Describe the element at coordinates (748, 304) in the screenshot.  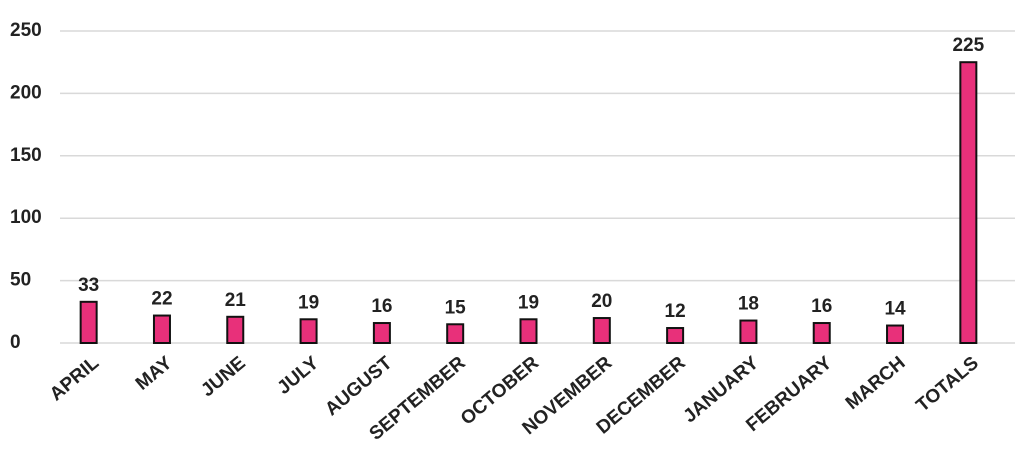
I see `data-label: 18` at that location.